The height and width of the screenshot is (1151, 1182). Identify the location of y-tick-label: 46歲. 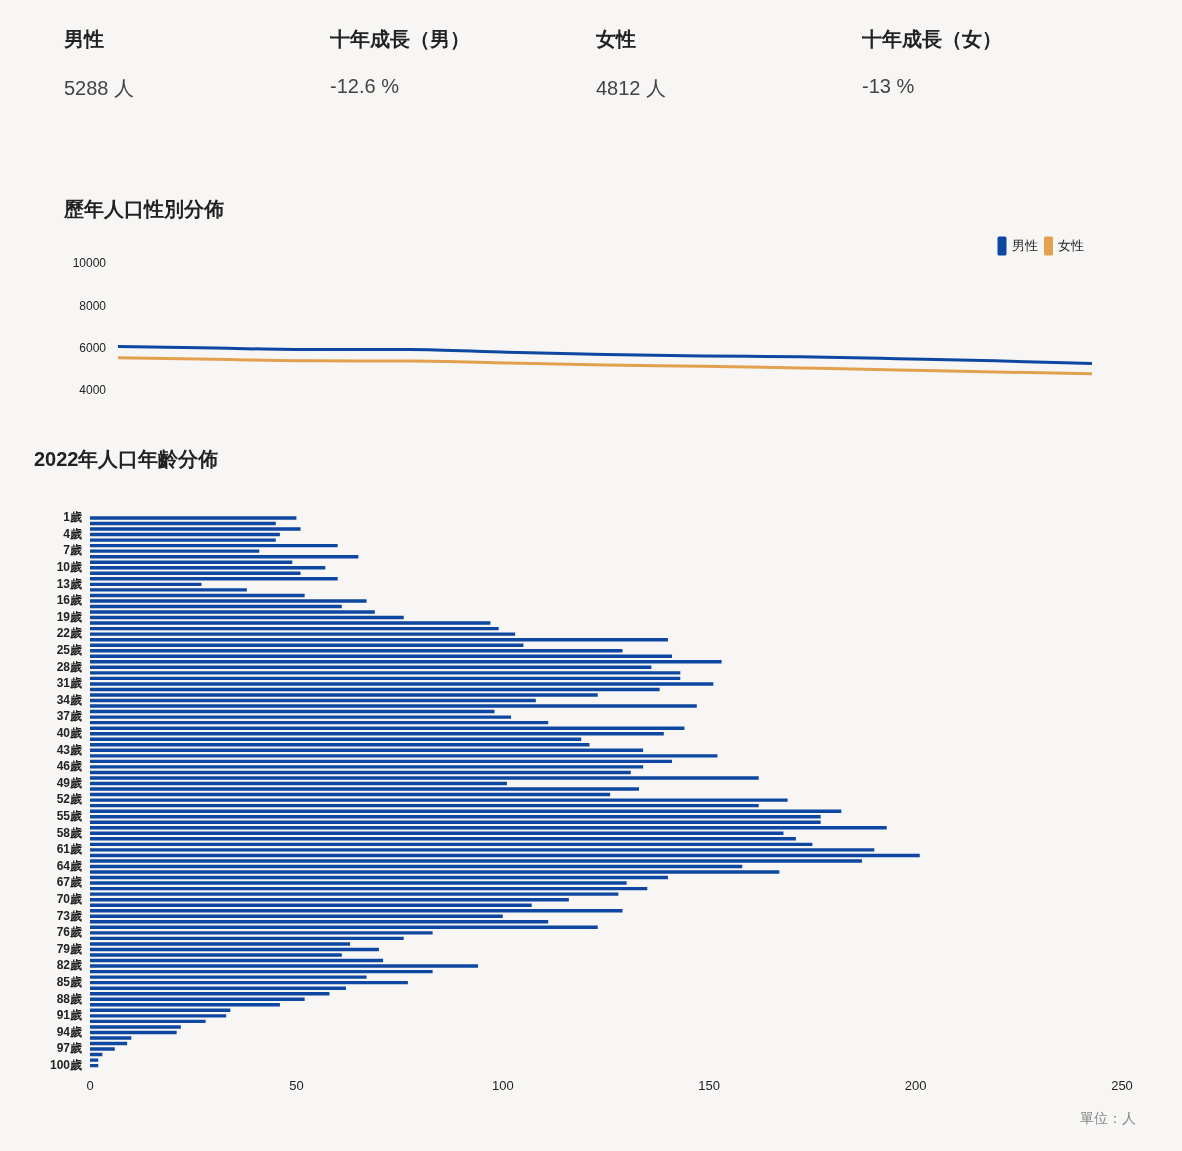
(69, 766).